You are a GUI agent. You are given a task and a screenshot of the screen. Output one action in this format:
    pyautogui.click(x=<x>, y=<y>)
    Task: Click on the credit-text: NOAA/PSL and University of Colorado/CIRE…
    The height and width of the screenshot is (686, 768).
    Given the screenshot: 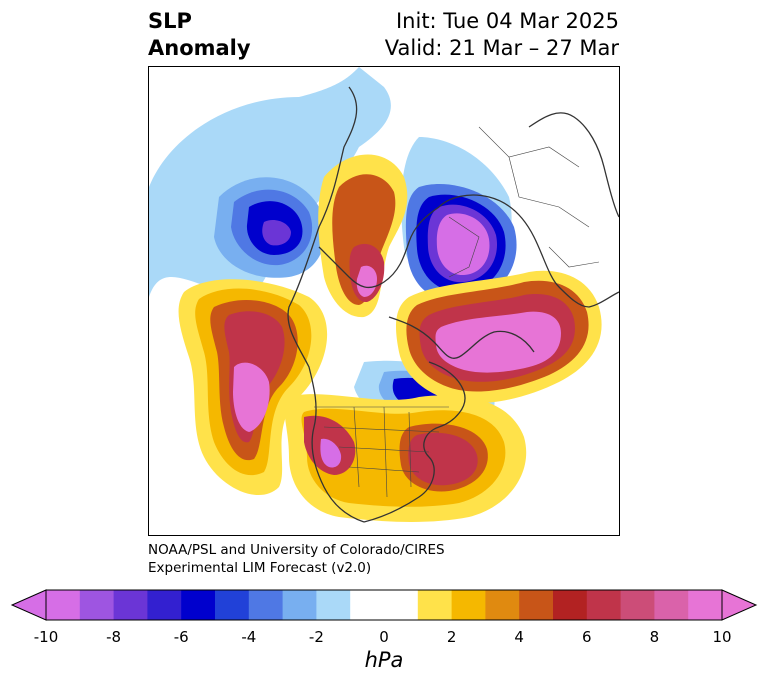 What is the action you would take?
    pyautogui.click(x=296, y=559)
    